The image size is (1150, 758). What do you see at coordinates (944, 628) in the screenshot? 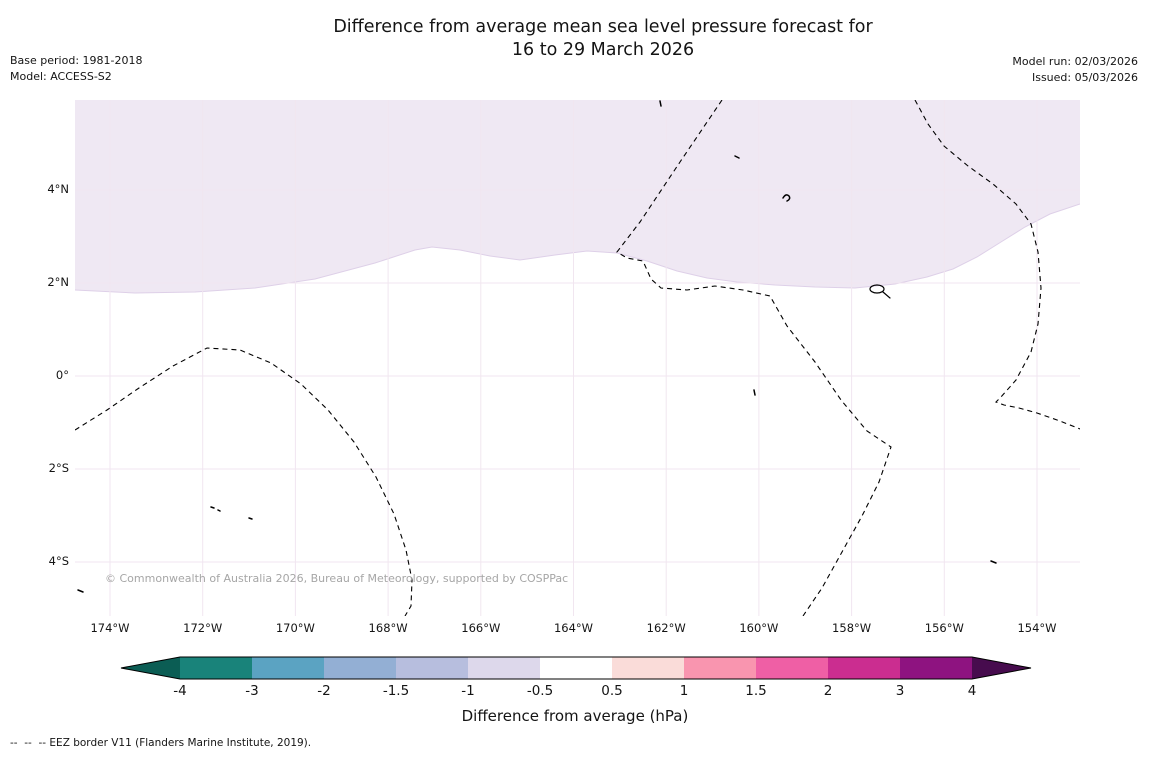
I see `x-tick-label: 156°W` at bounding box center [944, 628].